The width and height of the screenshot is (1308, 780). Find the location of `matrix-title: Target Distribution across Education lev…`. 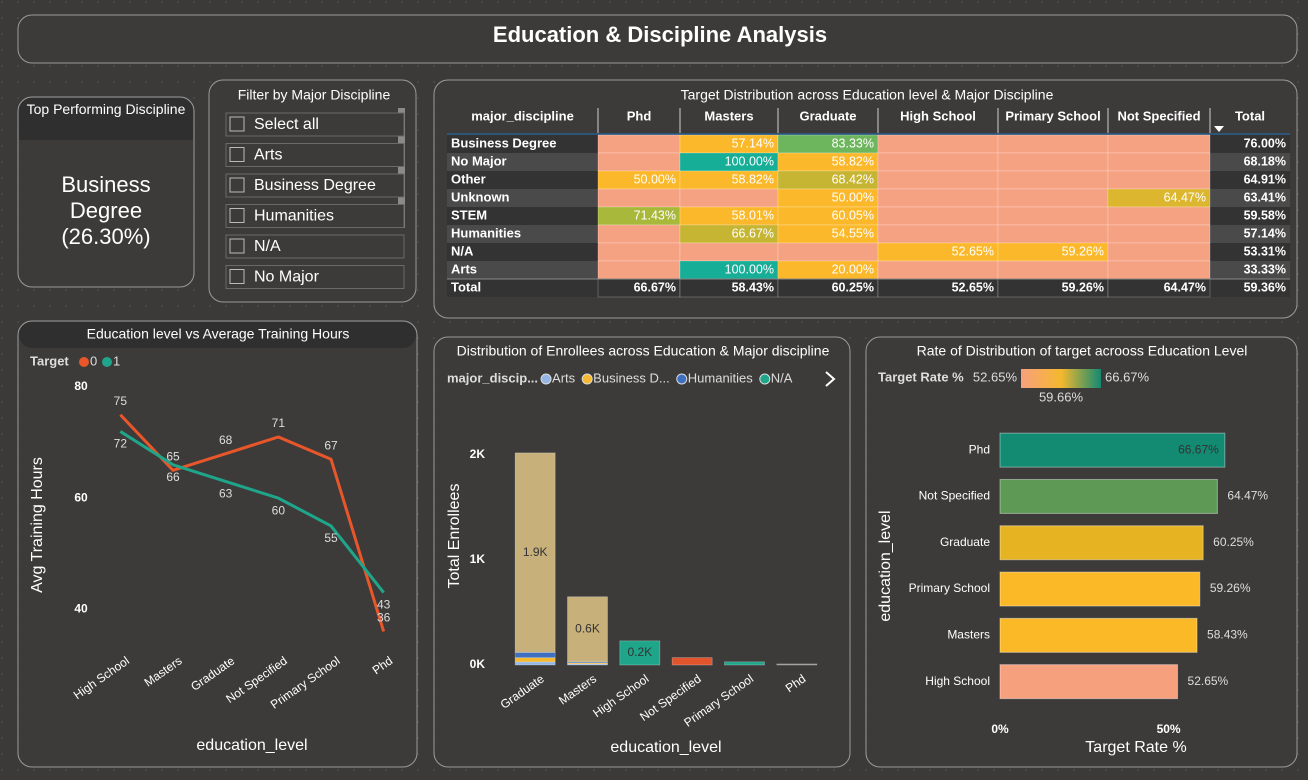

matrix-title: Target Distribution across Education lev… is located at coordinates (867, 95).